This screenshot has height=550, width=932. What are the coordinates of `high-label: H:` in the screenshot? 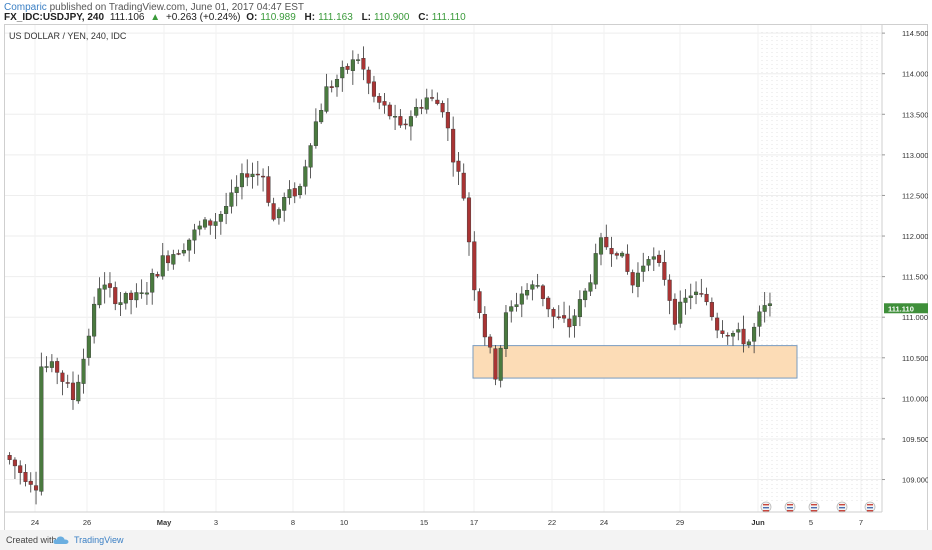 It's located at (310, 17).